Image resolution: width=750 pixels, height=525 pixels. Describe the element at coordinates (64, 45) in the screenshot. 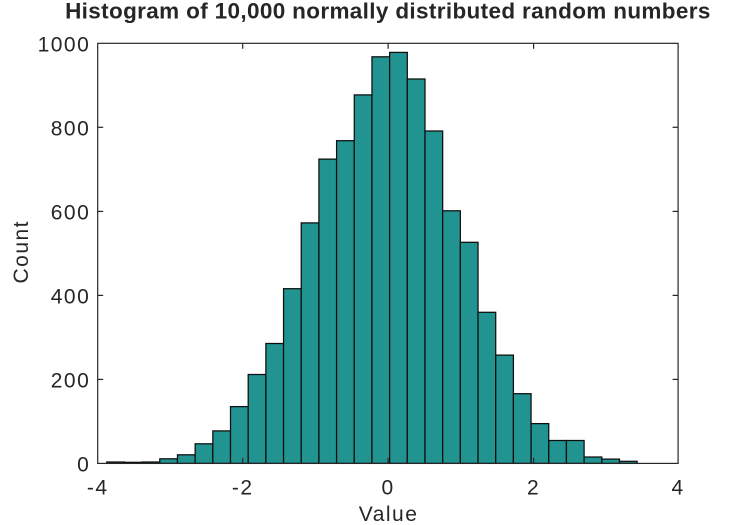

I see `svg-text: 1000` at that location.